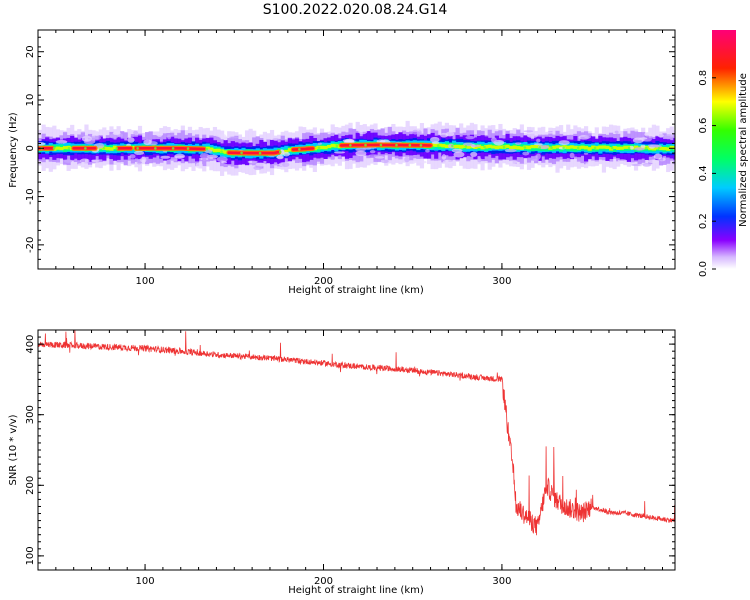  Describe the element at coordinates (30, 100) in the screenshot. I see `y-tick-label: 10` at that location.